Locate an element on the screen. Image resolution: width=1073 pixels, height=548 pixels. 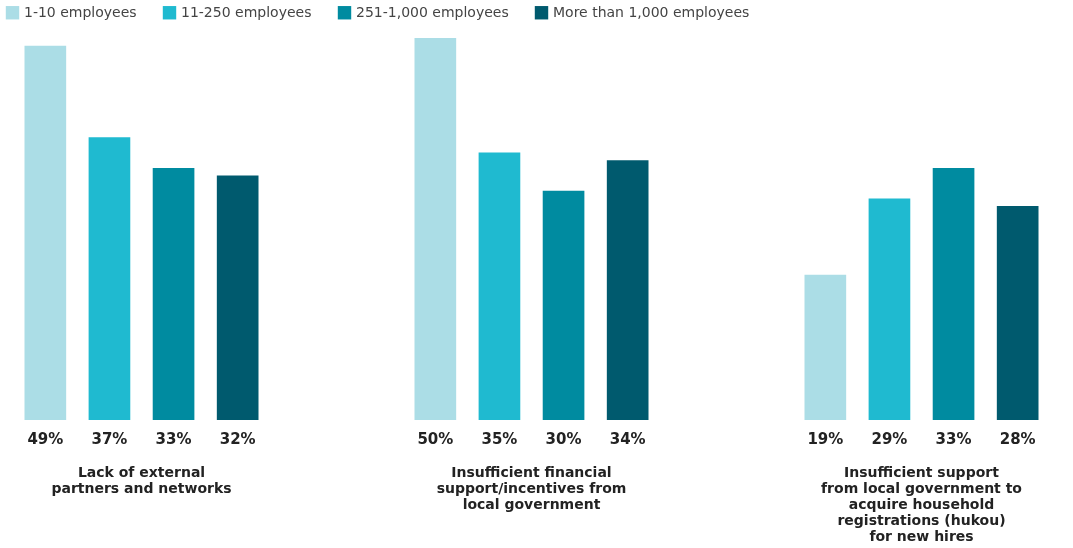
x-tick-label: Insufficient financial support/incentives from local government is located at coordinates (531, 487).